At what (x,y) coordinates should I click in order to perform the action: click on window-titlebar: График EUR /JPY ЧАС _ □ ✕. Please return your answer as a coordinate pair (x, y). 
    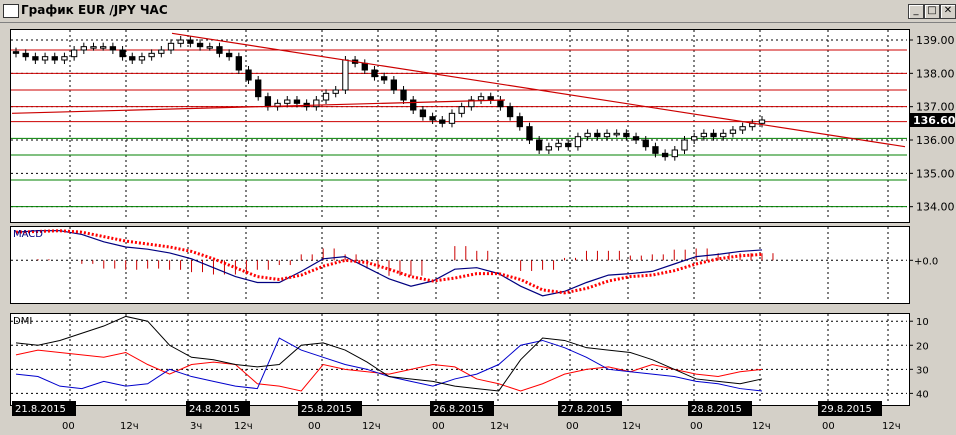
    Looking at the image, I should click on (478, 11).